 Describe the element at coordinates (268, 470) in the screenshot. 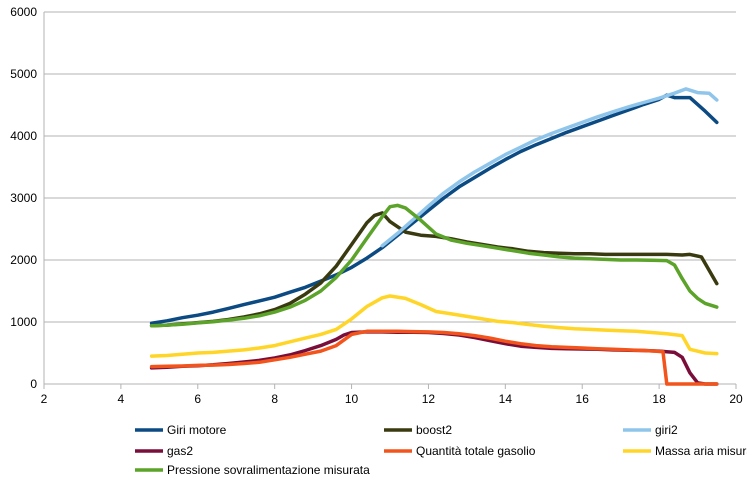

I see `legend-label: Pressione sovralimentazione misurata` at that location.